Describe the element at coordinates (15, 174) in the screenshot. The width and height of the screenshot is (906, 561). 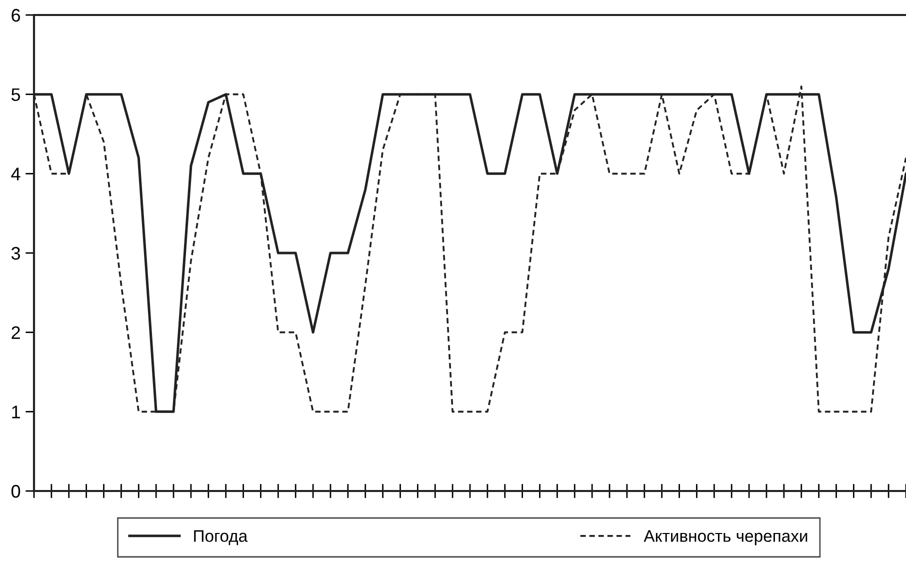
I see `y-tick-label: 4` at that location.